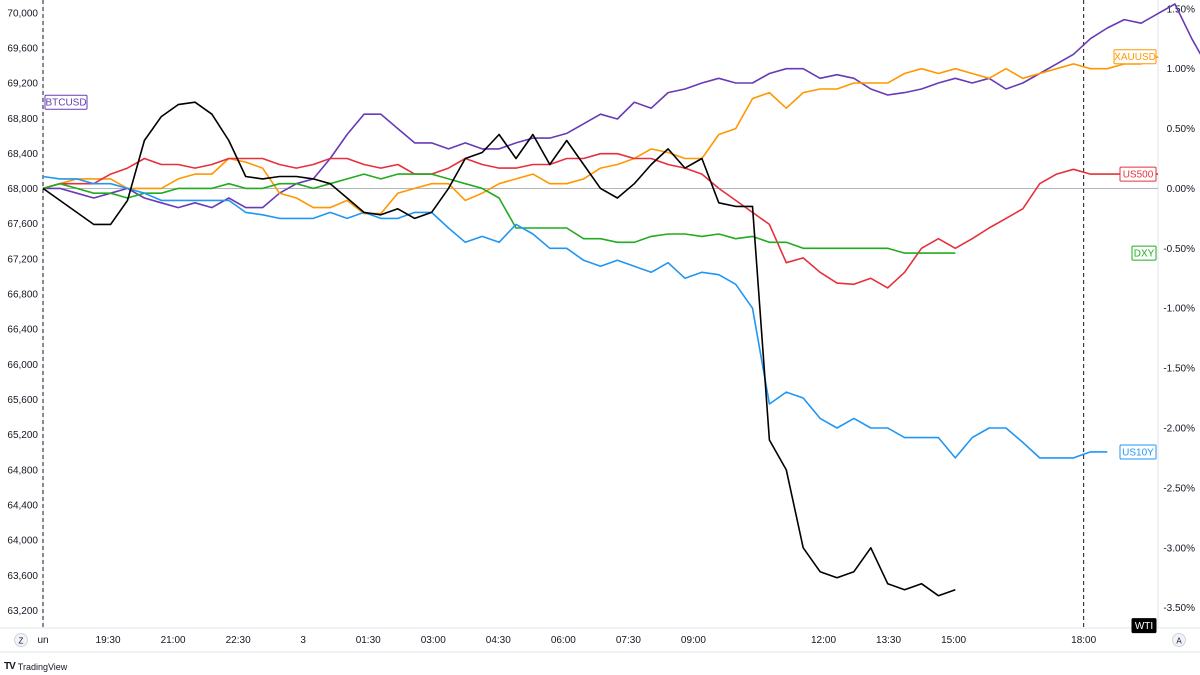  Describe the element at coordinates (22, 189) in the screenshot. I see `left-tick-label: 68,000` at that location.